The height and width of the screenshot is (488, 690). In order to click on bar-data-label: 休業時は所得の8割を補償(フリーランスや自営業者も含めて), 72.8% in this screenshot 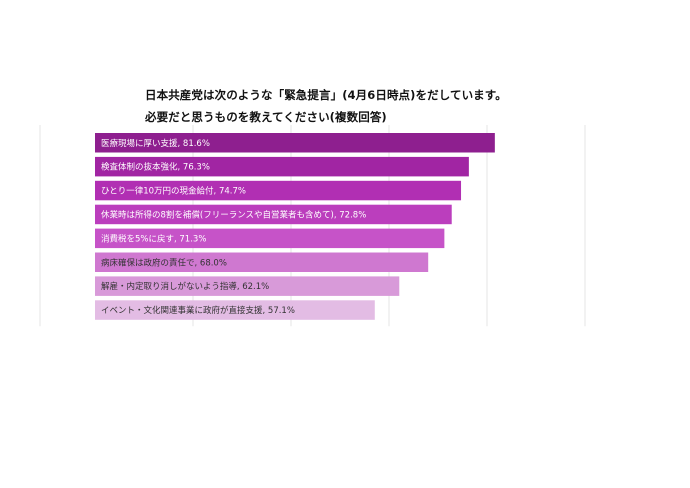, I will do `click(233, 214)`.